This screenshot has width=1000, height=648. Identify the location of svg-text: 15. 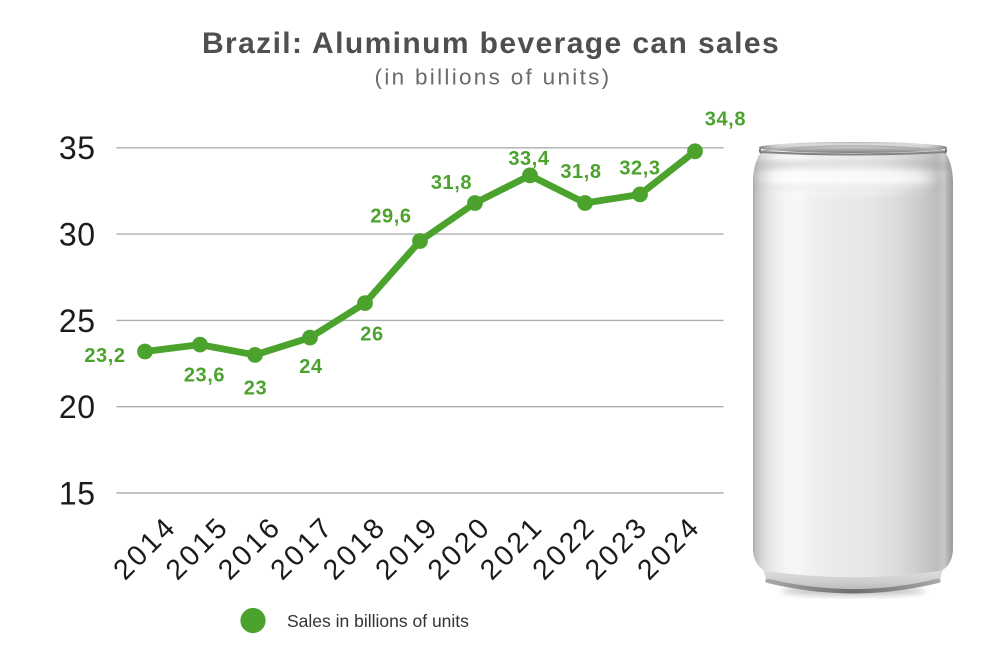
(77, 493).